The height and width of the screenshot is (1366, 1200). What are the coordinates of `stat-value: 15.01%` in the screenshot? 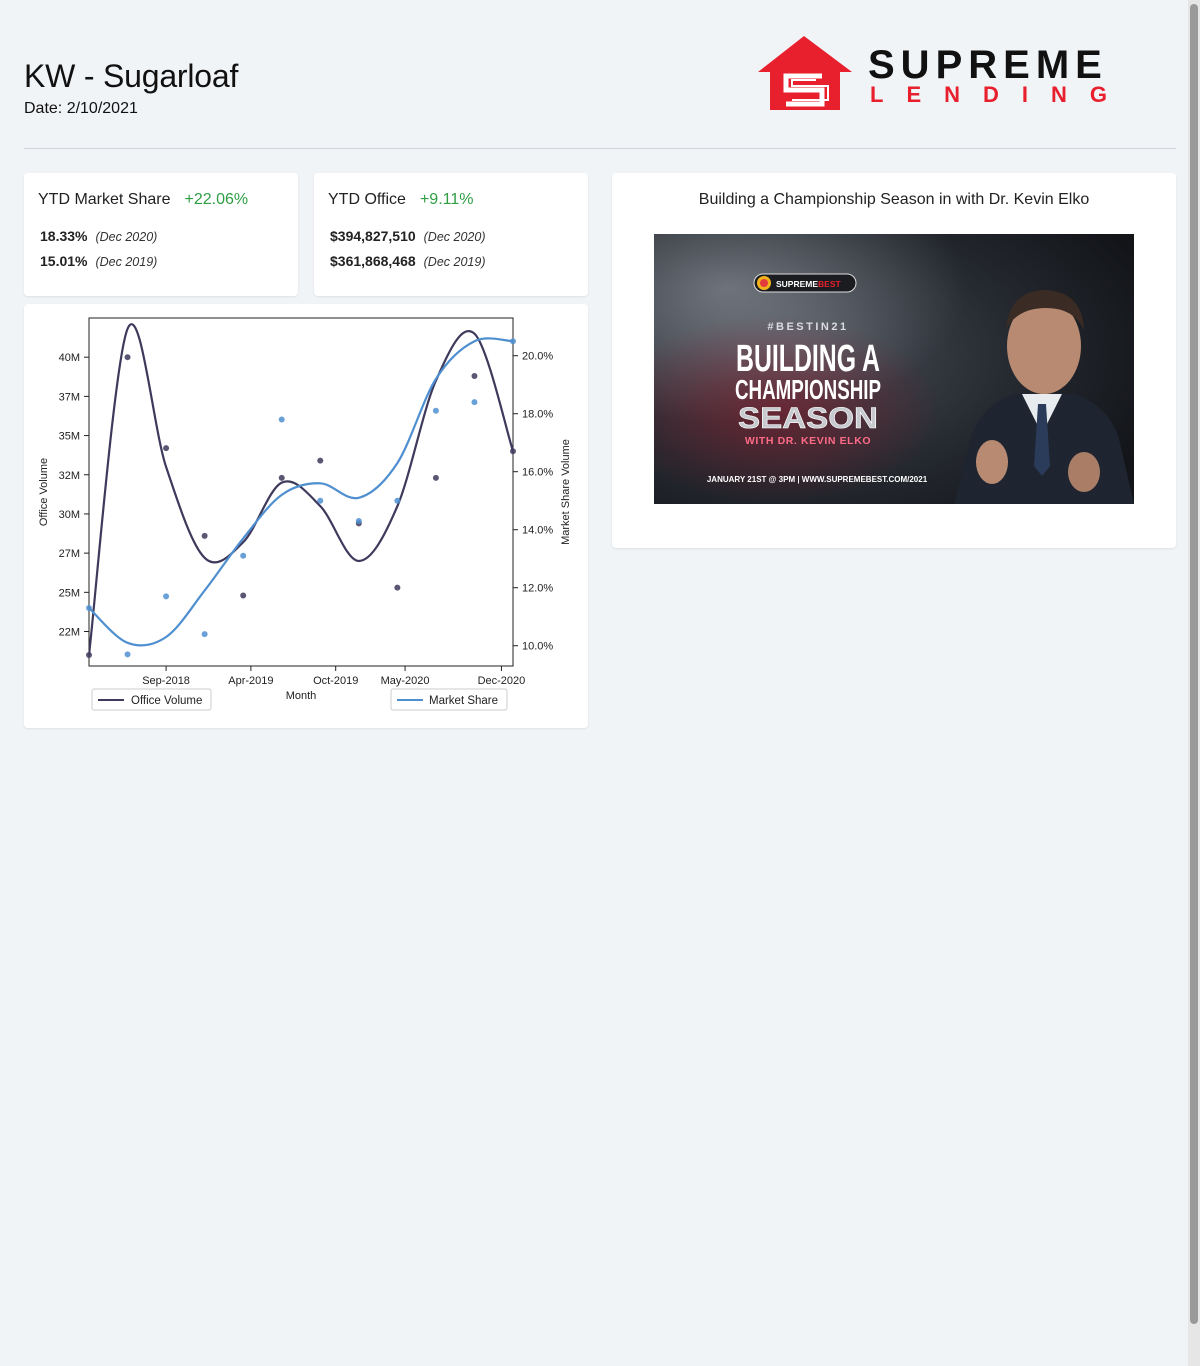 It's located at (64, 261).